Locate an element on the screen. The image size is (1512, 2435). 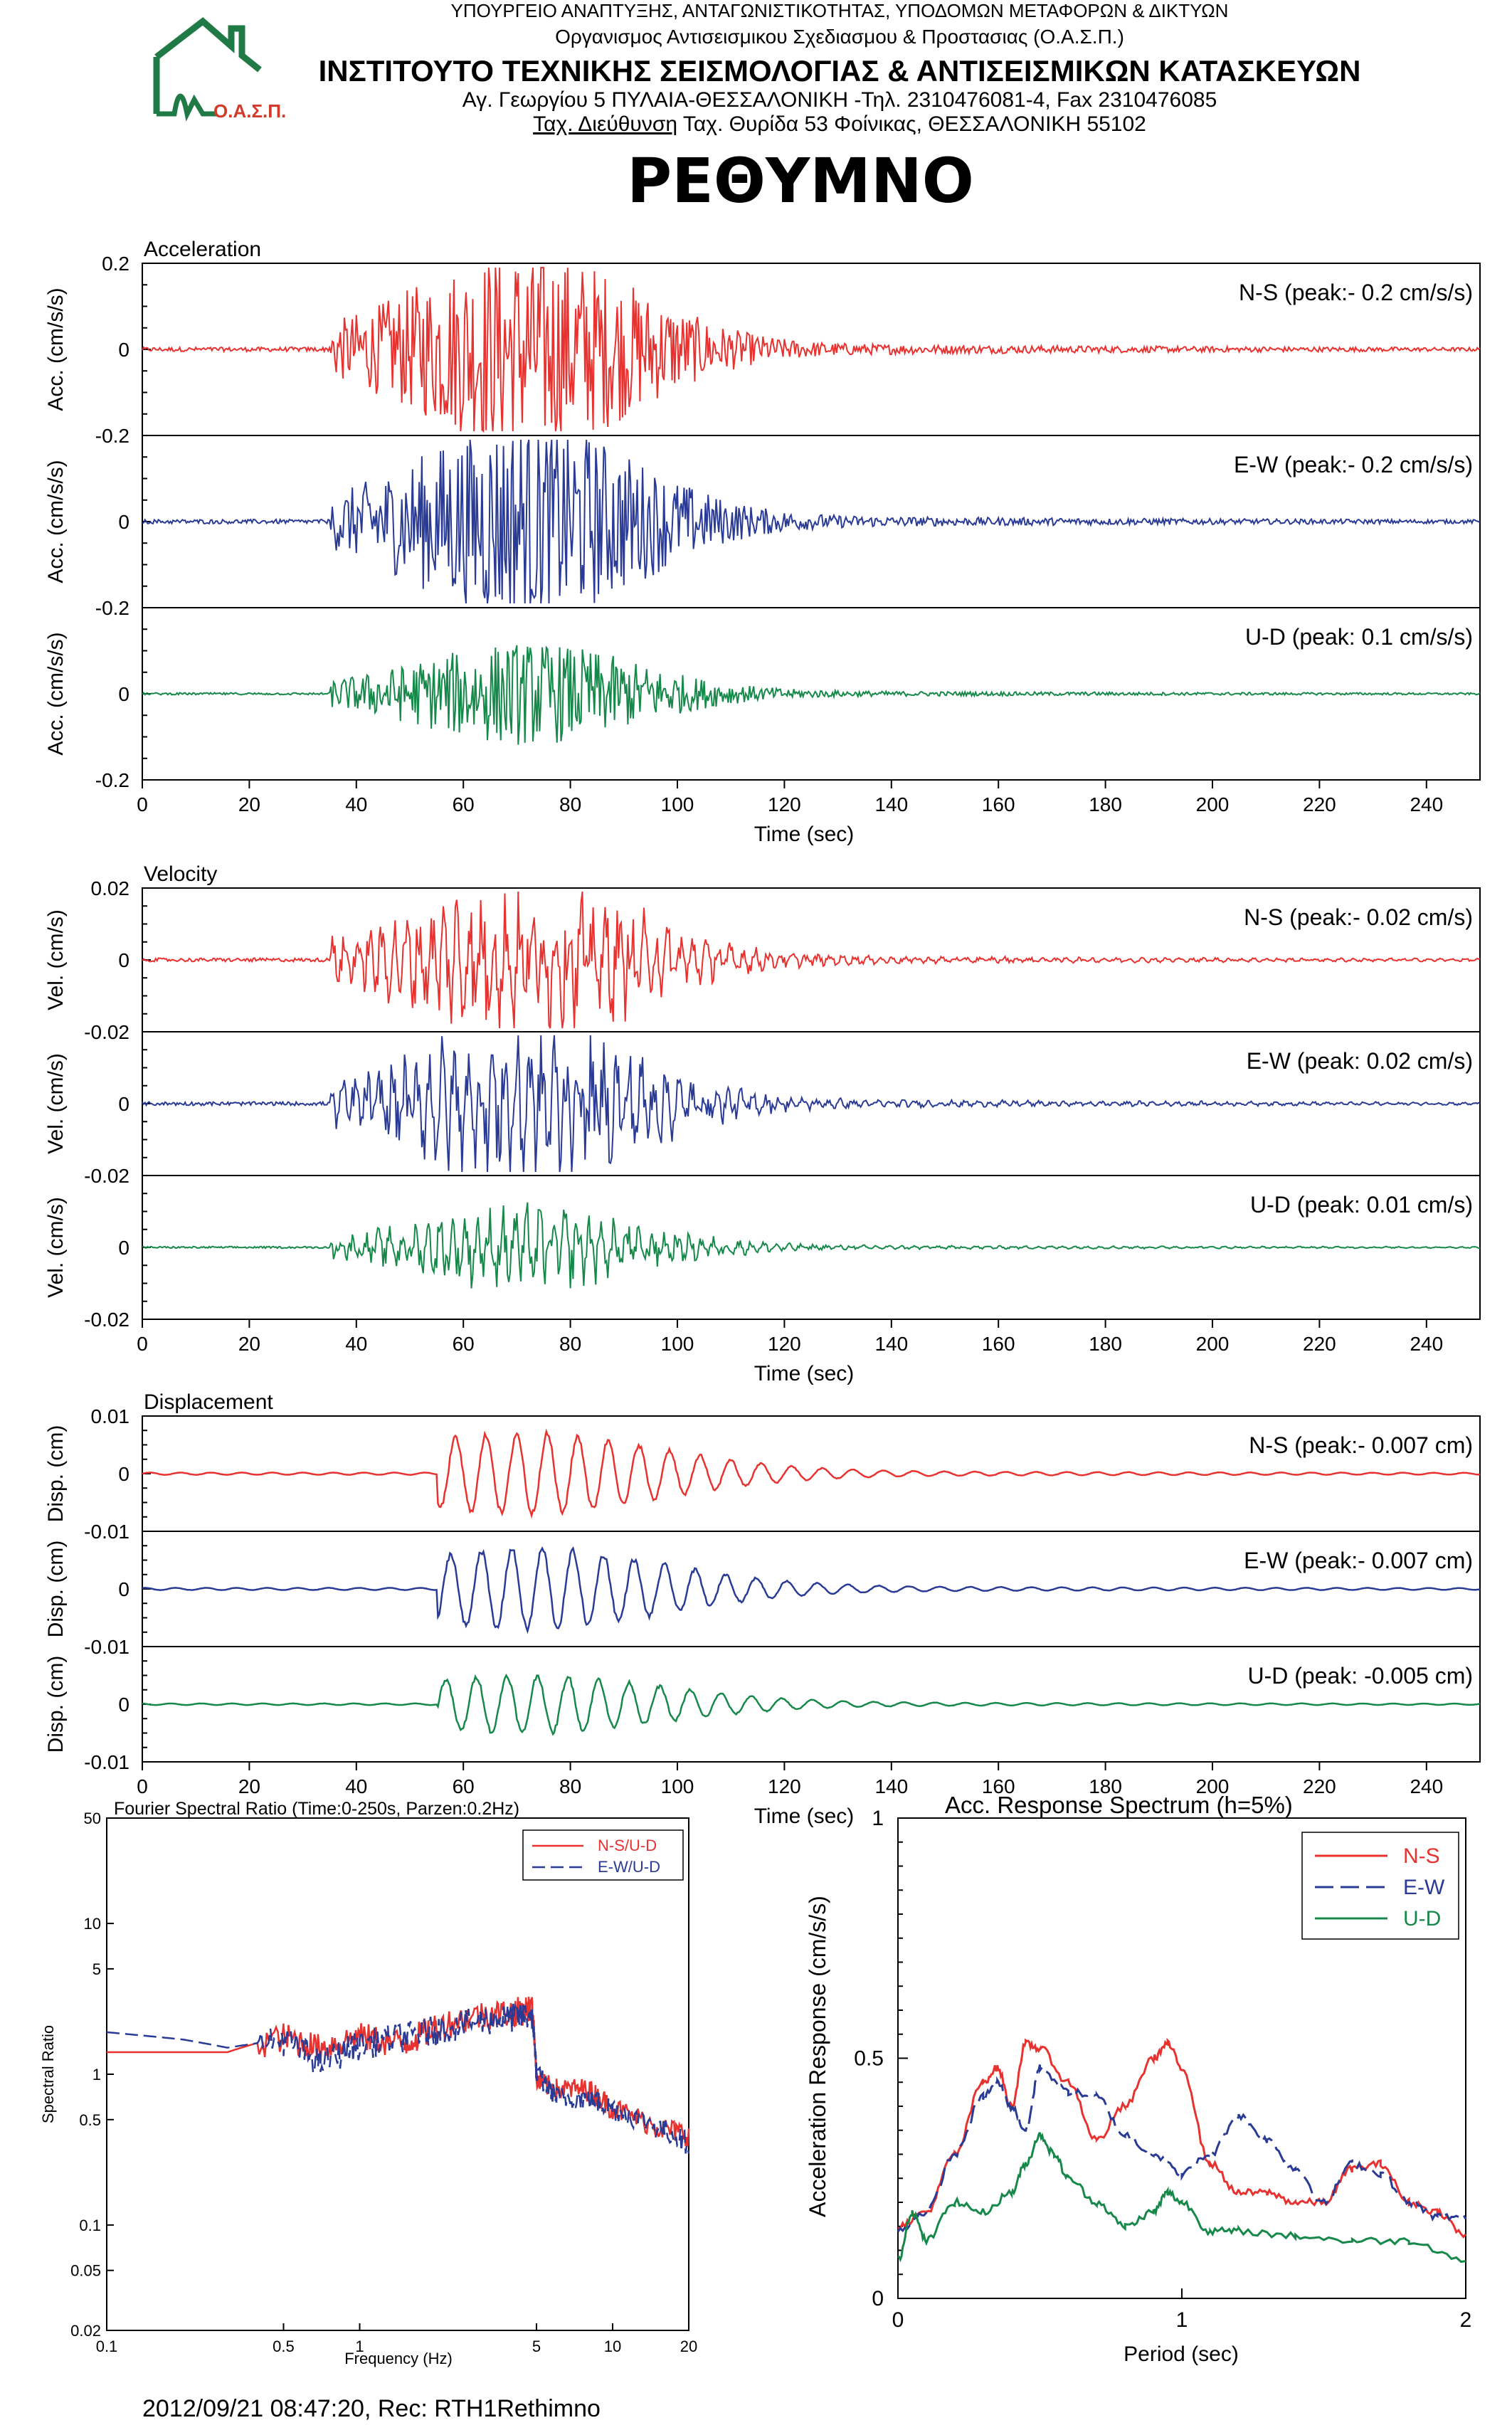
panel-label: U-D (peak: 0.1 cm/s/s) is located at coordinates (1359, 637).